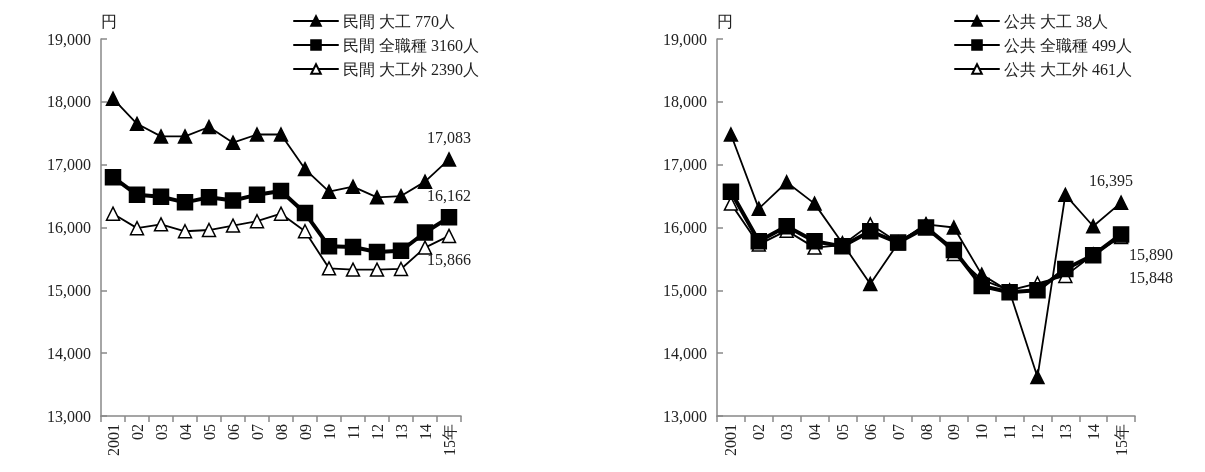 The width and height of the screenshot is (1205, 472). I want to click on legend-label: 民間 大工 770人, so click(399, 21).